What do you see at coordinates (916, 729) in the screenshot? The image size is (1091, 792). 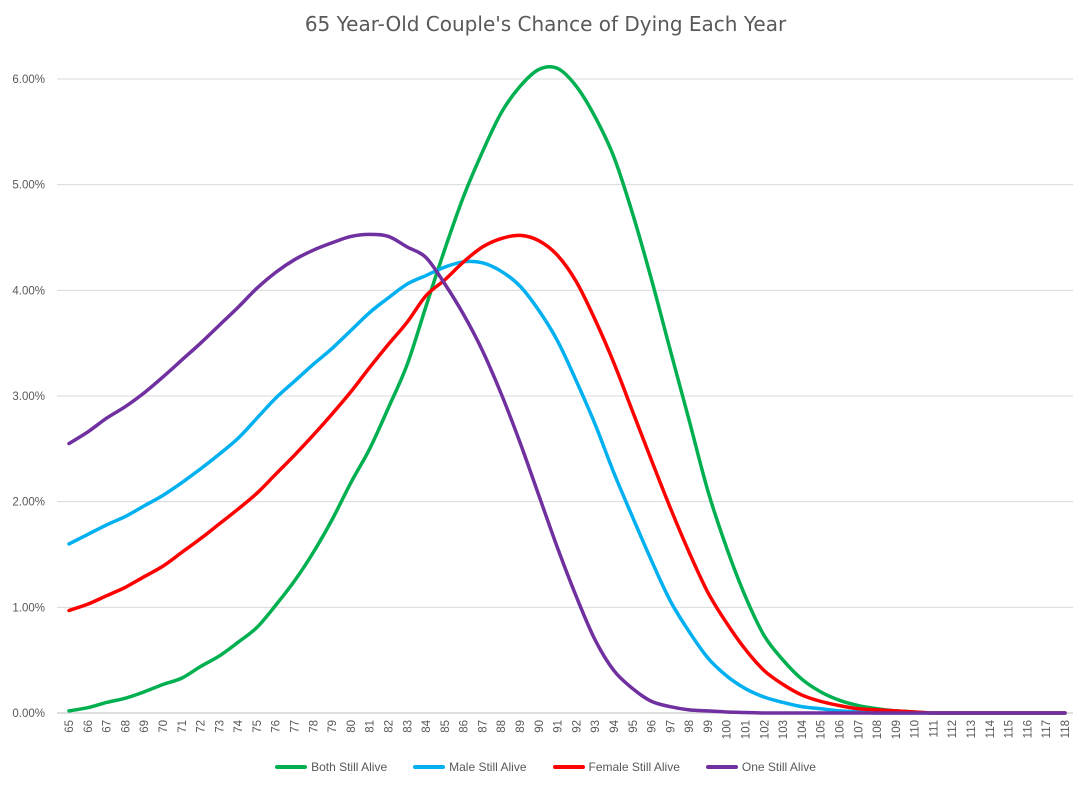 I see `x-tick-label: 110` at bounding box center [916, 729].